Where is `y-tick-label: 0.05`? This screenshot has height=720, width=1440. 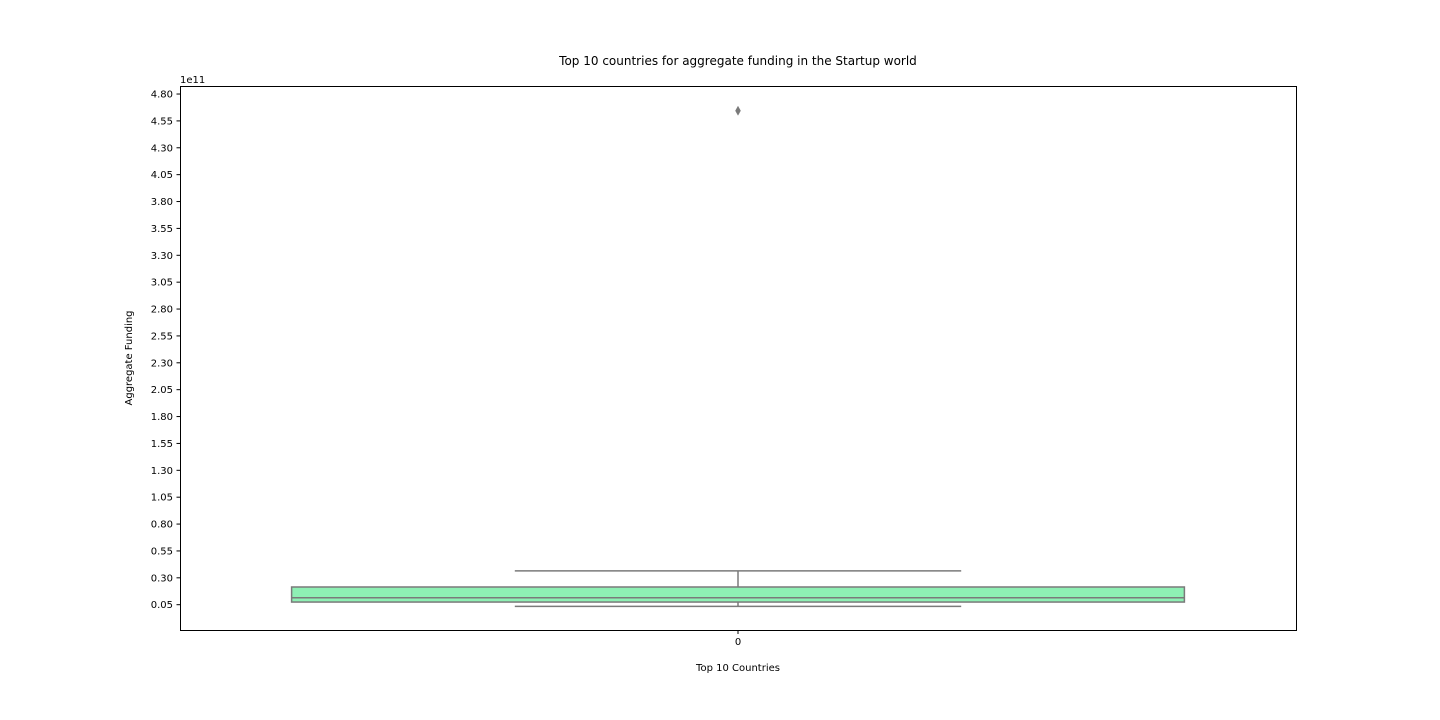
y-tick-label: 0.05 is located at coordinates (162, 605).